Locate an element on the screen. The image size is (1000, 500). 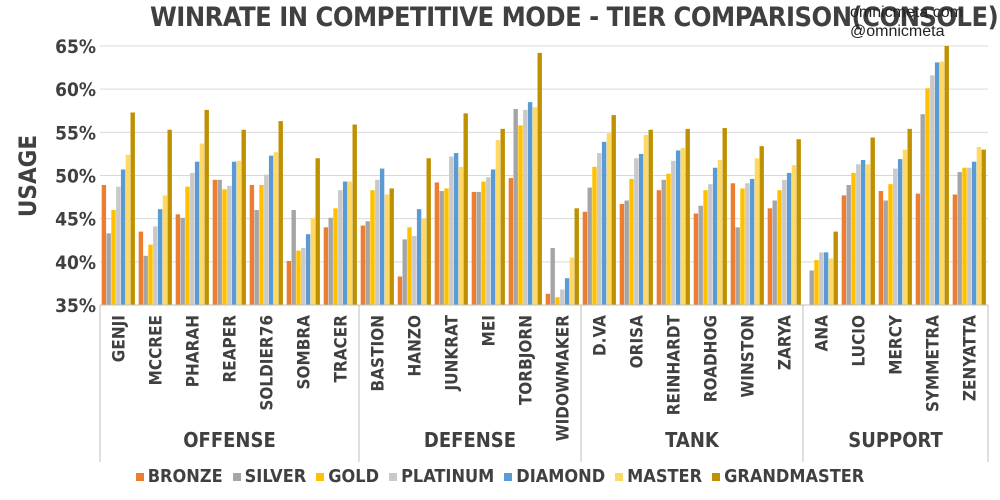
legend-item: BRONZE is located at coordinates (179, 476).